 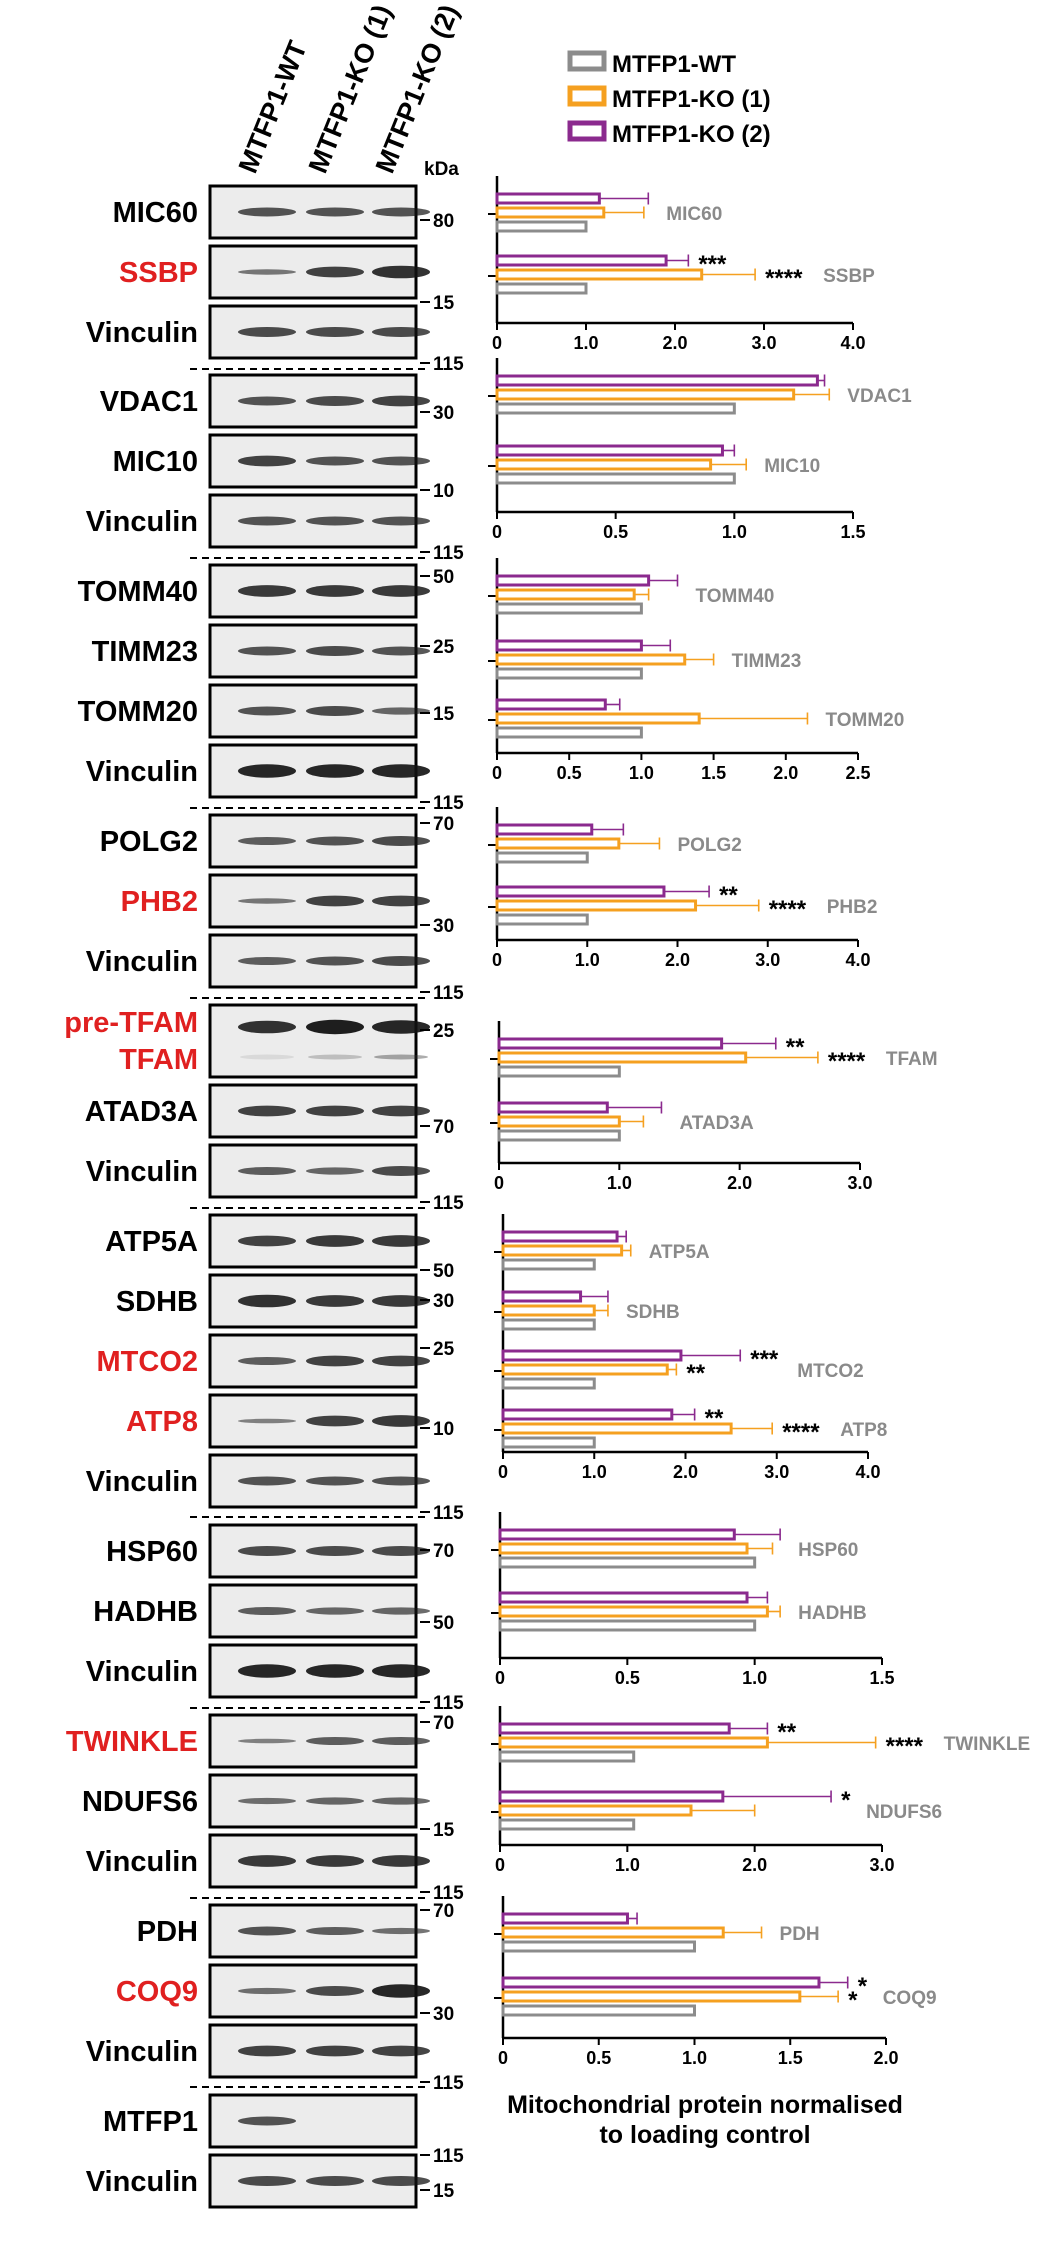 I want to click on category-label-ssbp: SSBP, so click(x=849, y=276).